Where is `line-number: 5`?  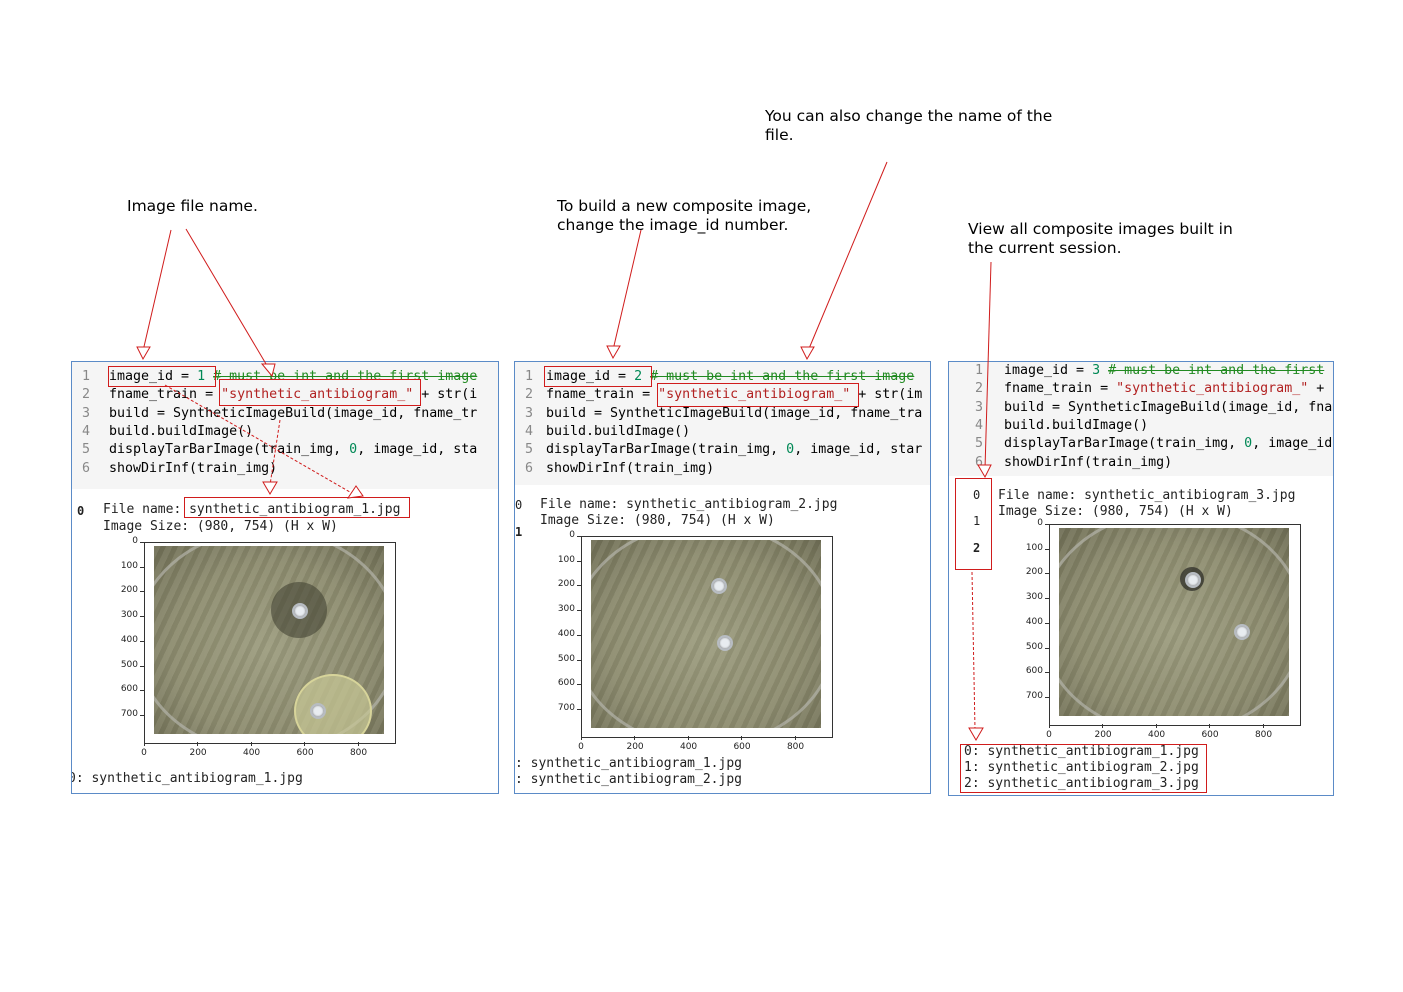
line-number: 5 is located at coordinates (978, 444).